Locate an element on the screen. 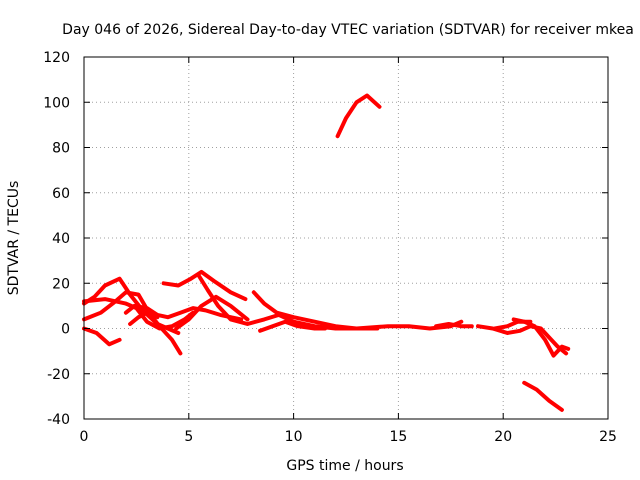  series-line-arc-low is located at coordinates (543, 396).